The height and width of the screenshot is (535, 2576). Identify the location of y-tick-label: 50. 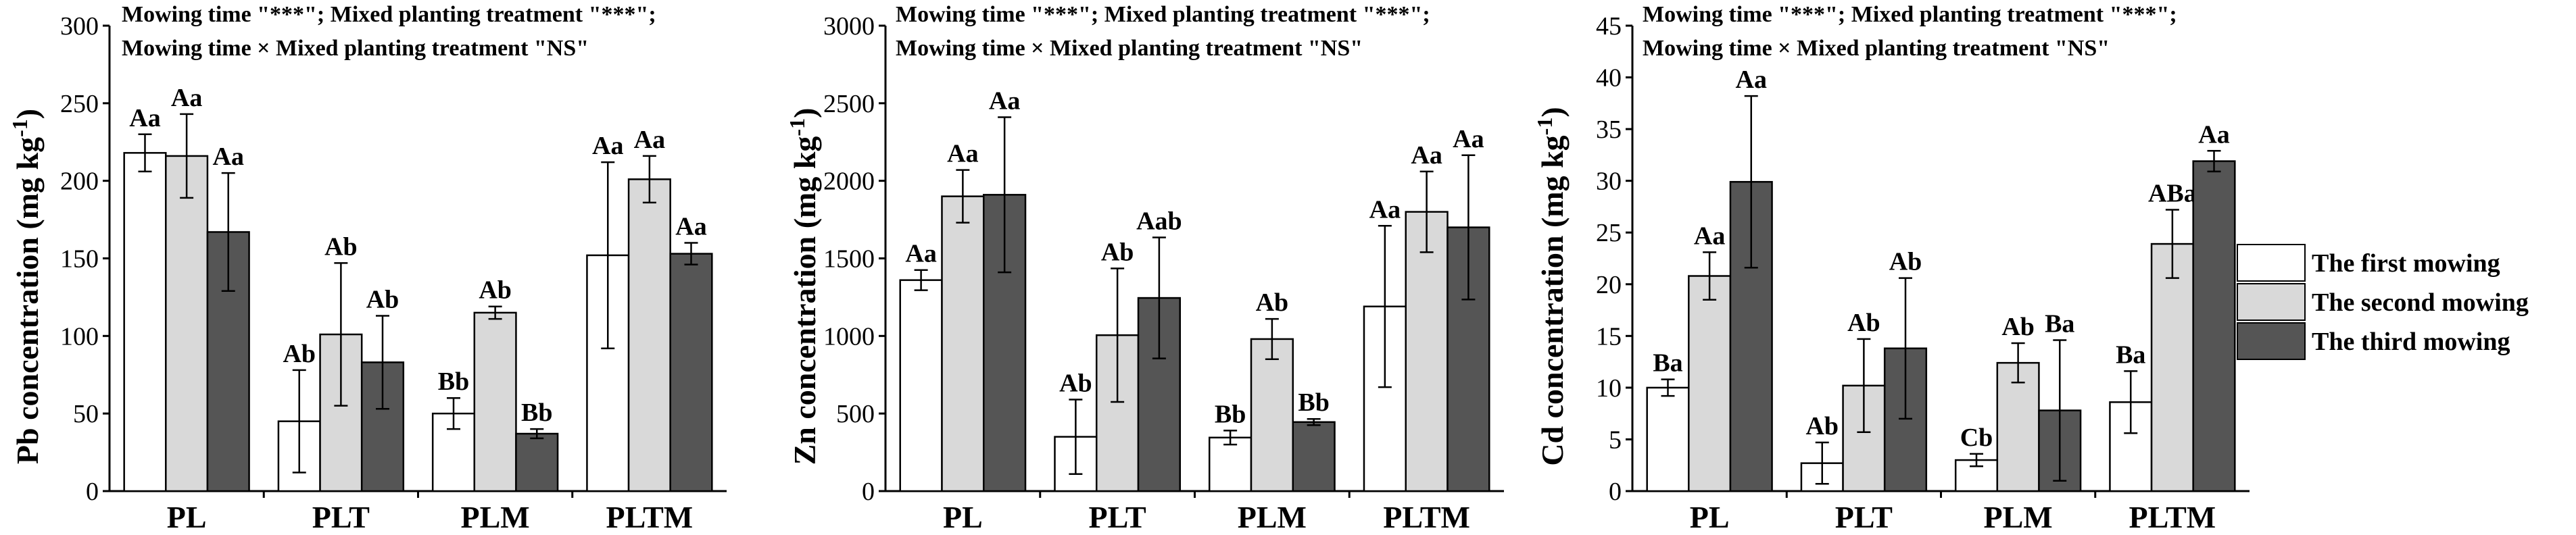
(86, 414).